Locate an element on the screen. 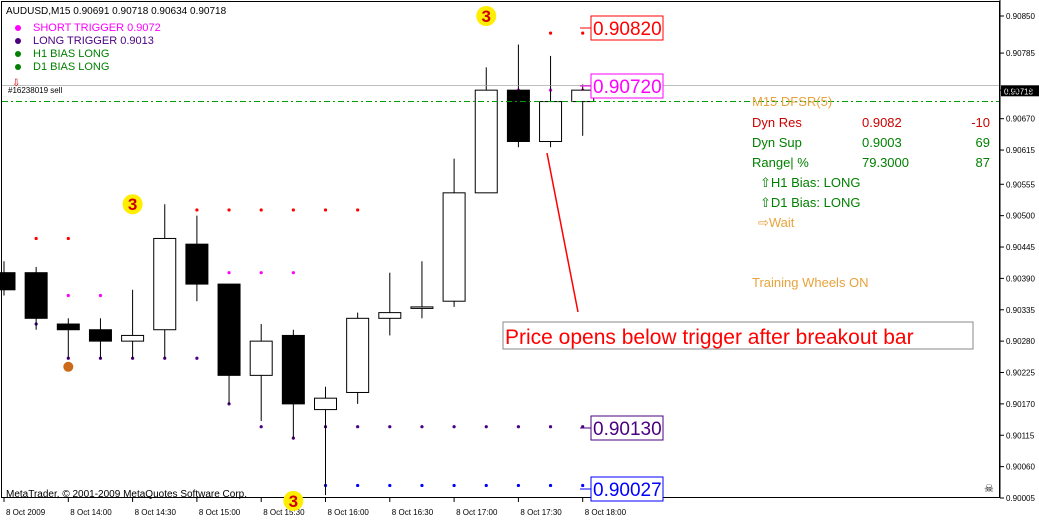 Image resolution: width=1039 pixels, height=525 pixels. y-tick-label: 0.90445 is located at coordinates (1020, 247).